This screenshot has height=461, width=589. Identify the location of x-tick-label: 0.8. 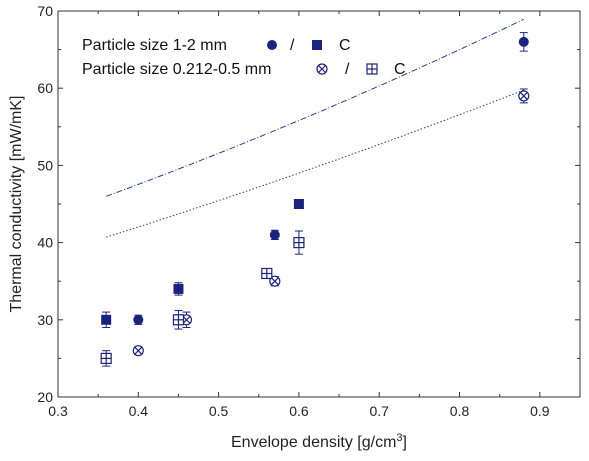
(460, 411).